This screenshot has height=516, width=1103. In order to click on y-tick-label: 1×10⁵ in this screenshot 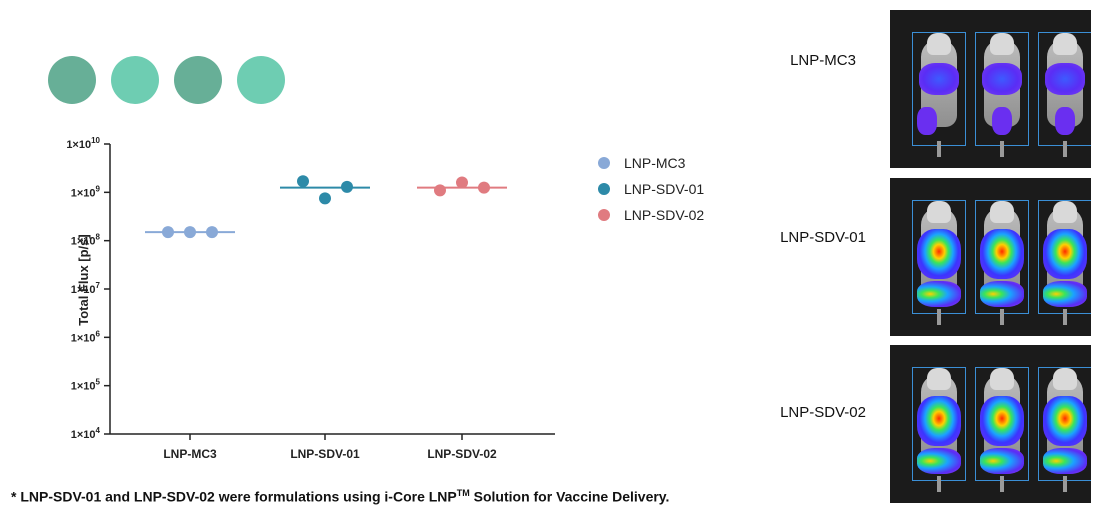, I will do `click(86, 385)`.